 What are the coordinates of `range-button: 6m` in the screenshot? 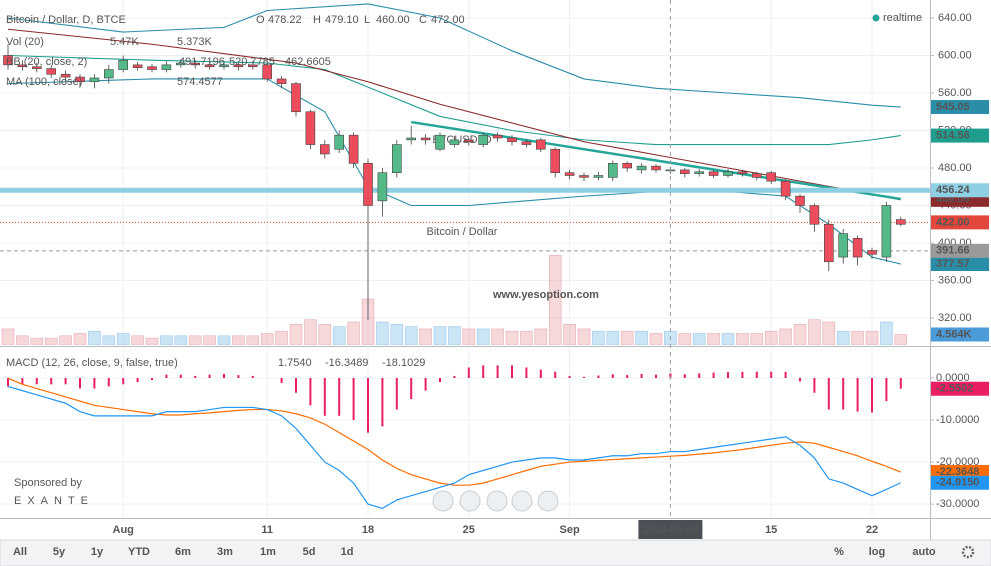 It's located at (183, 552).